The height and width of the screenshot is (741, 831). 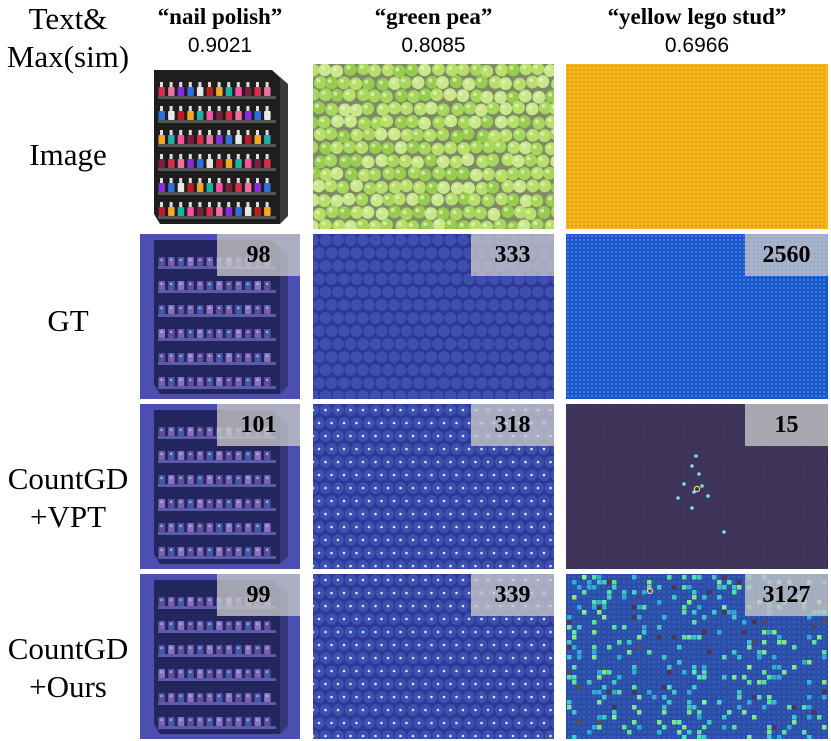 I want to click on row-label-countgd-vpt: CountGD +VPT, so click(x=68, y=498).